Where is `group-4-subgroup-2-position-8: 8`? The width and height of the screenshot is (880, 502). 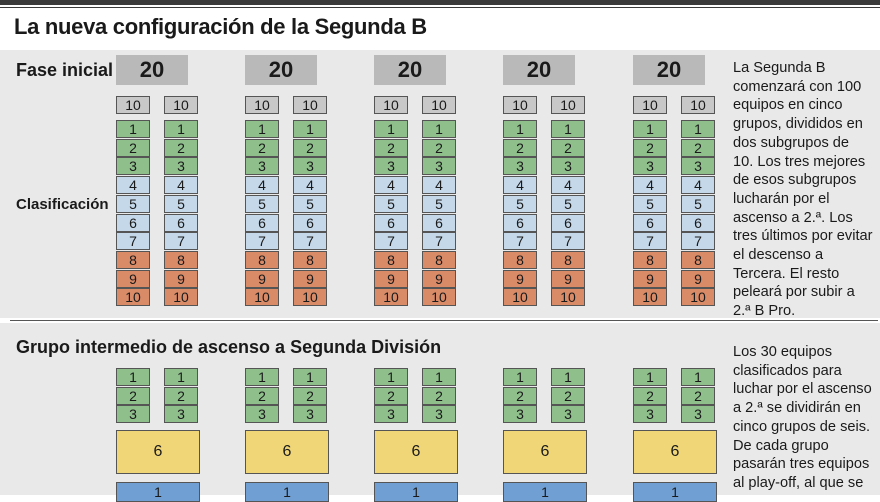 group-4-subgroup-2-position-8: 8 is located at coordinates (568, 259).